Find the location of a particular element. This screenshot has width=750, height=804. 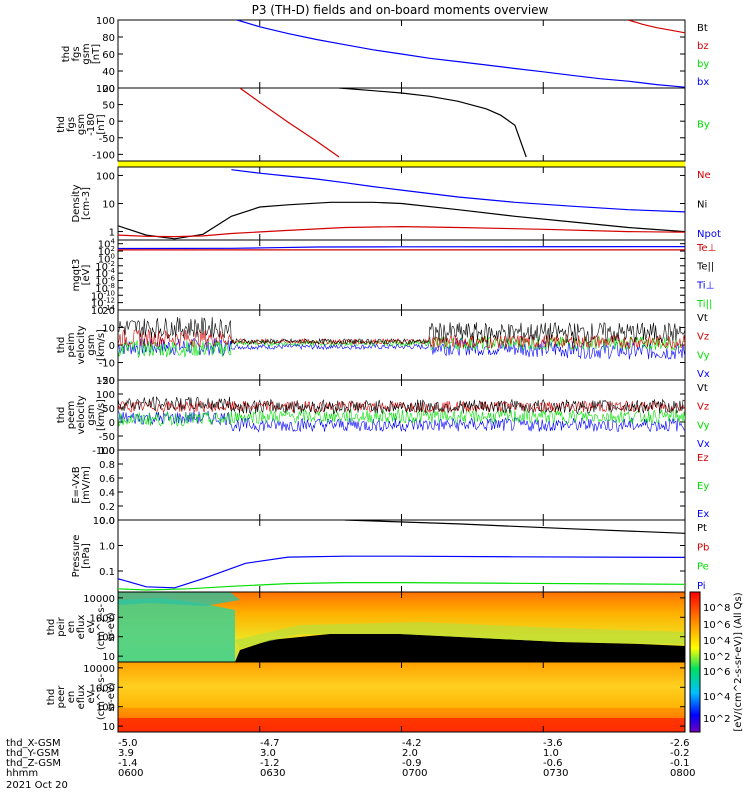

footer-value: -1.2 is located at coordinates (270, 763).